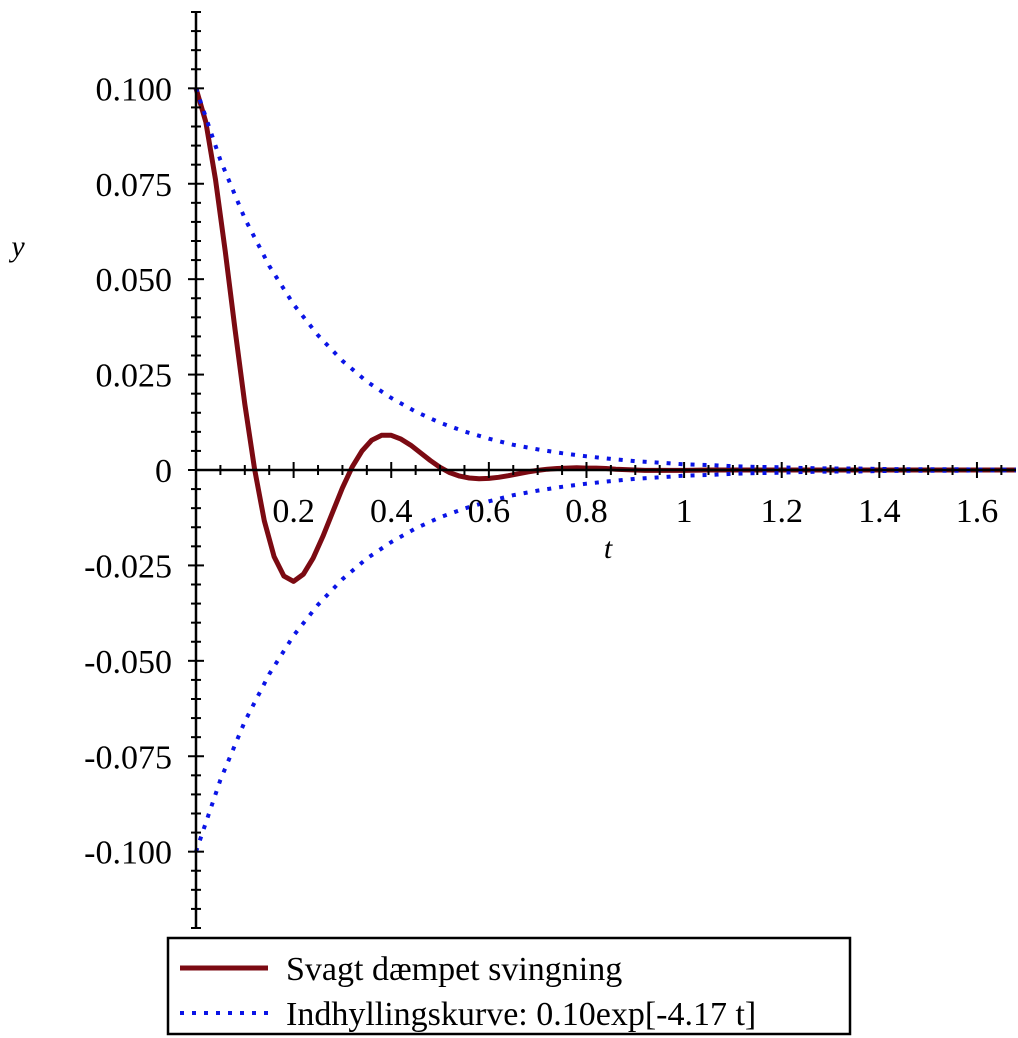  I want to click on x-tick-label: 0.8, so click(586, 511).